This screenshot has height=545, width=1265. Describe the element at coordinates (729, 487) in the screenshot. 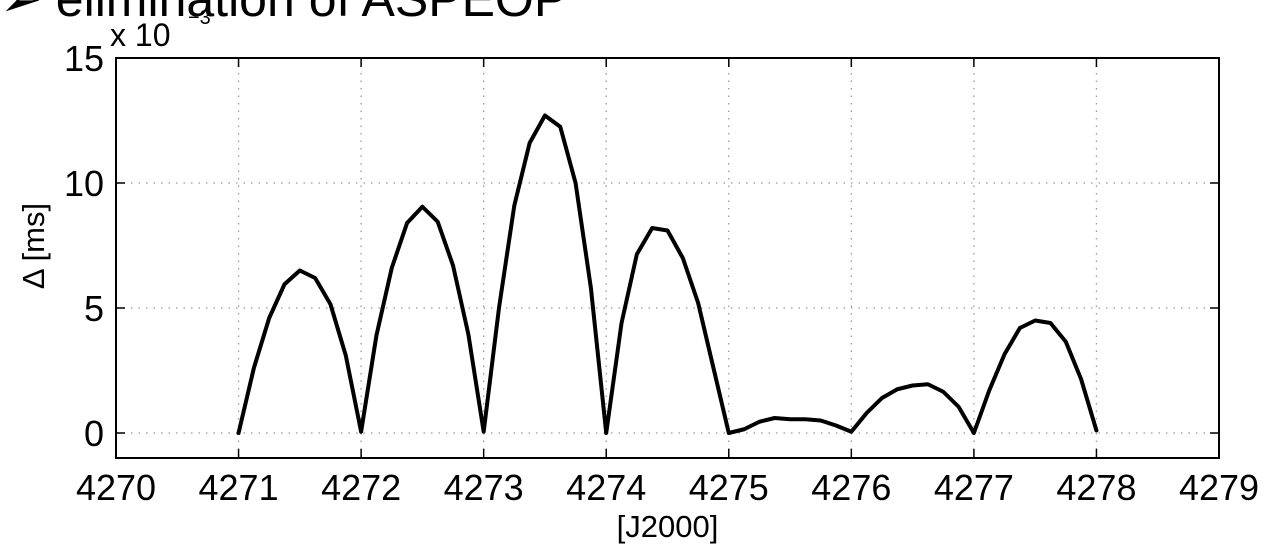

I see `x-tick-label: 4275` at that location.